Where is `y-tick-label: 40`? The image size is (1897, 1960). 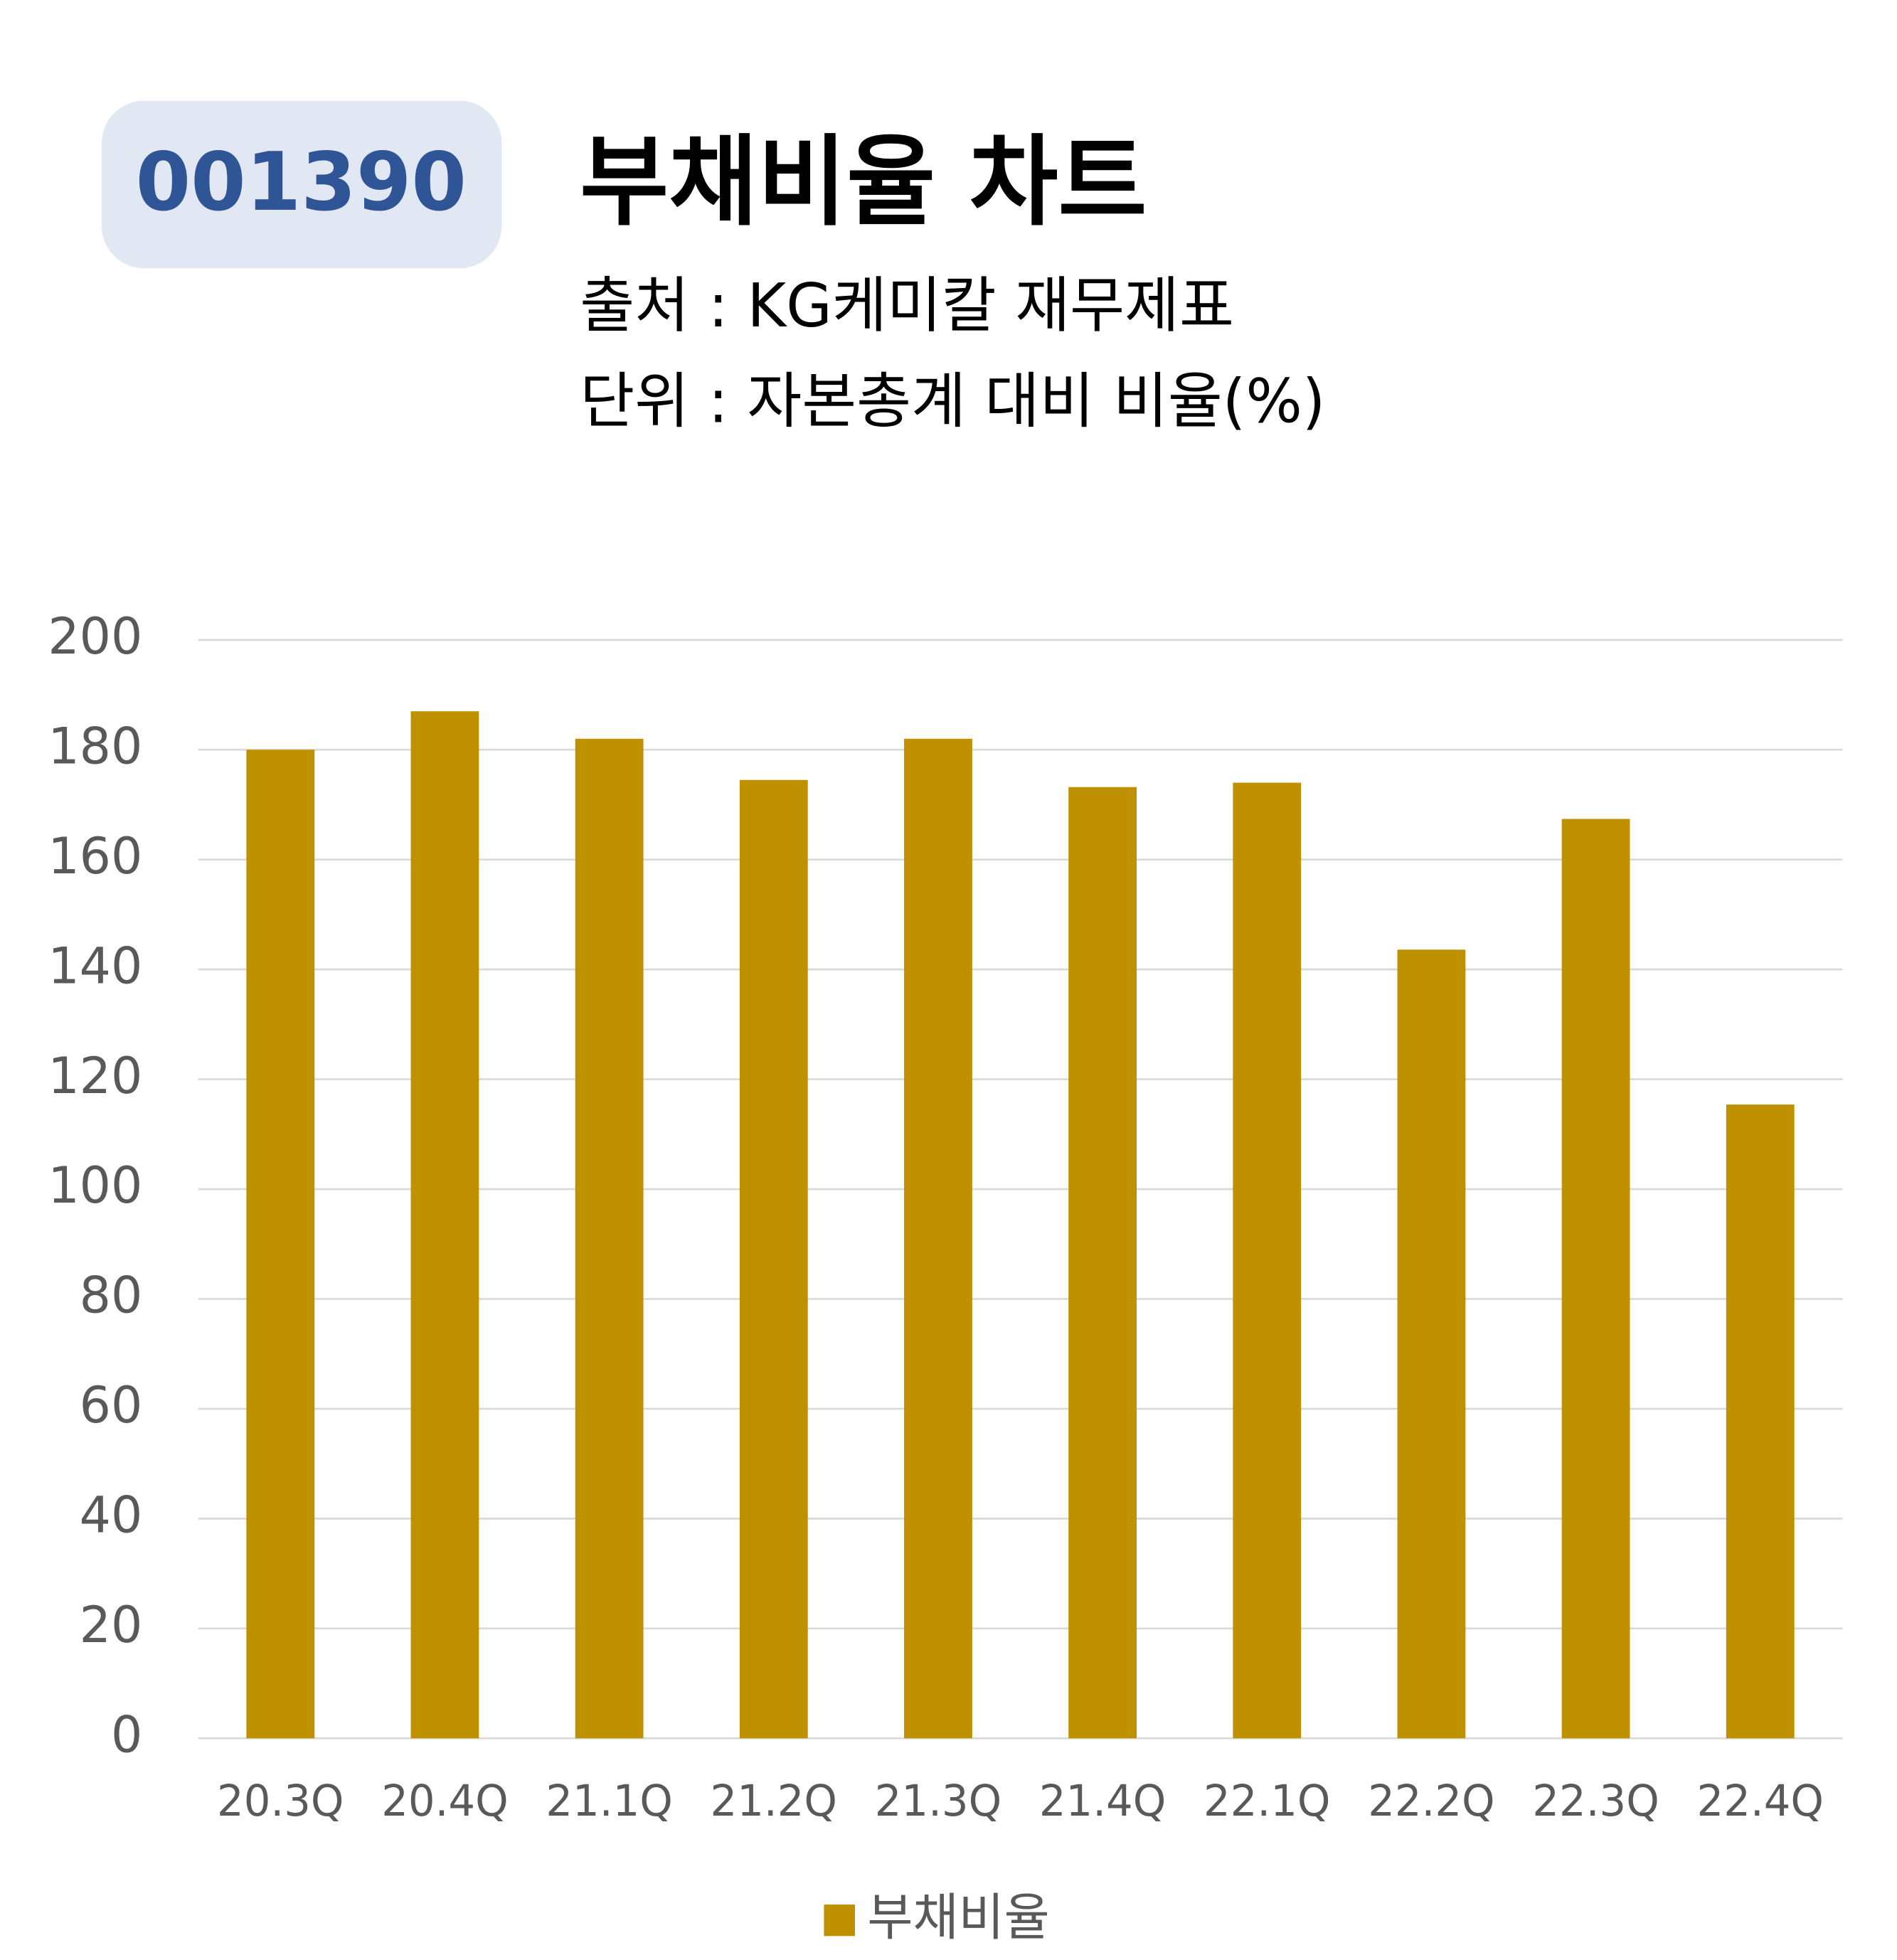
y-tick-label: 40 is located at coordinates (111, 1515).